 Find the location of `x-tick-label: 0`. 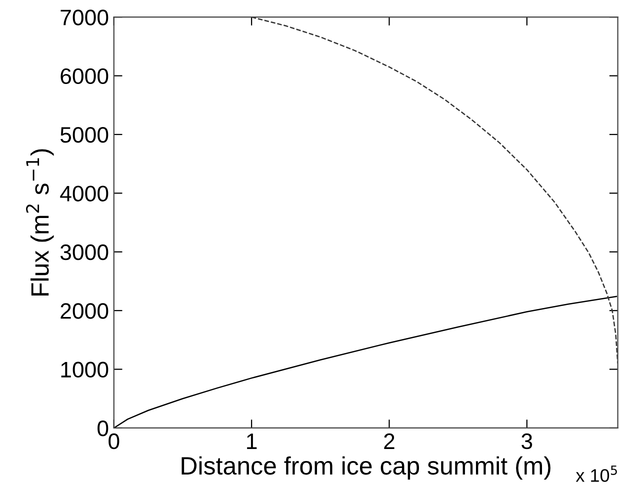

x-tick-label: 0 is located at coordinates (114, 441).